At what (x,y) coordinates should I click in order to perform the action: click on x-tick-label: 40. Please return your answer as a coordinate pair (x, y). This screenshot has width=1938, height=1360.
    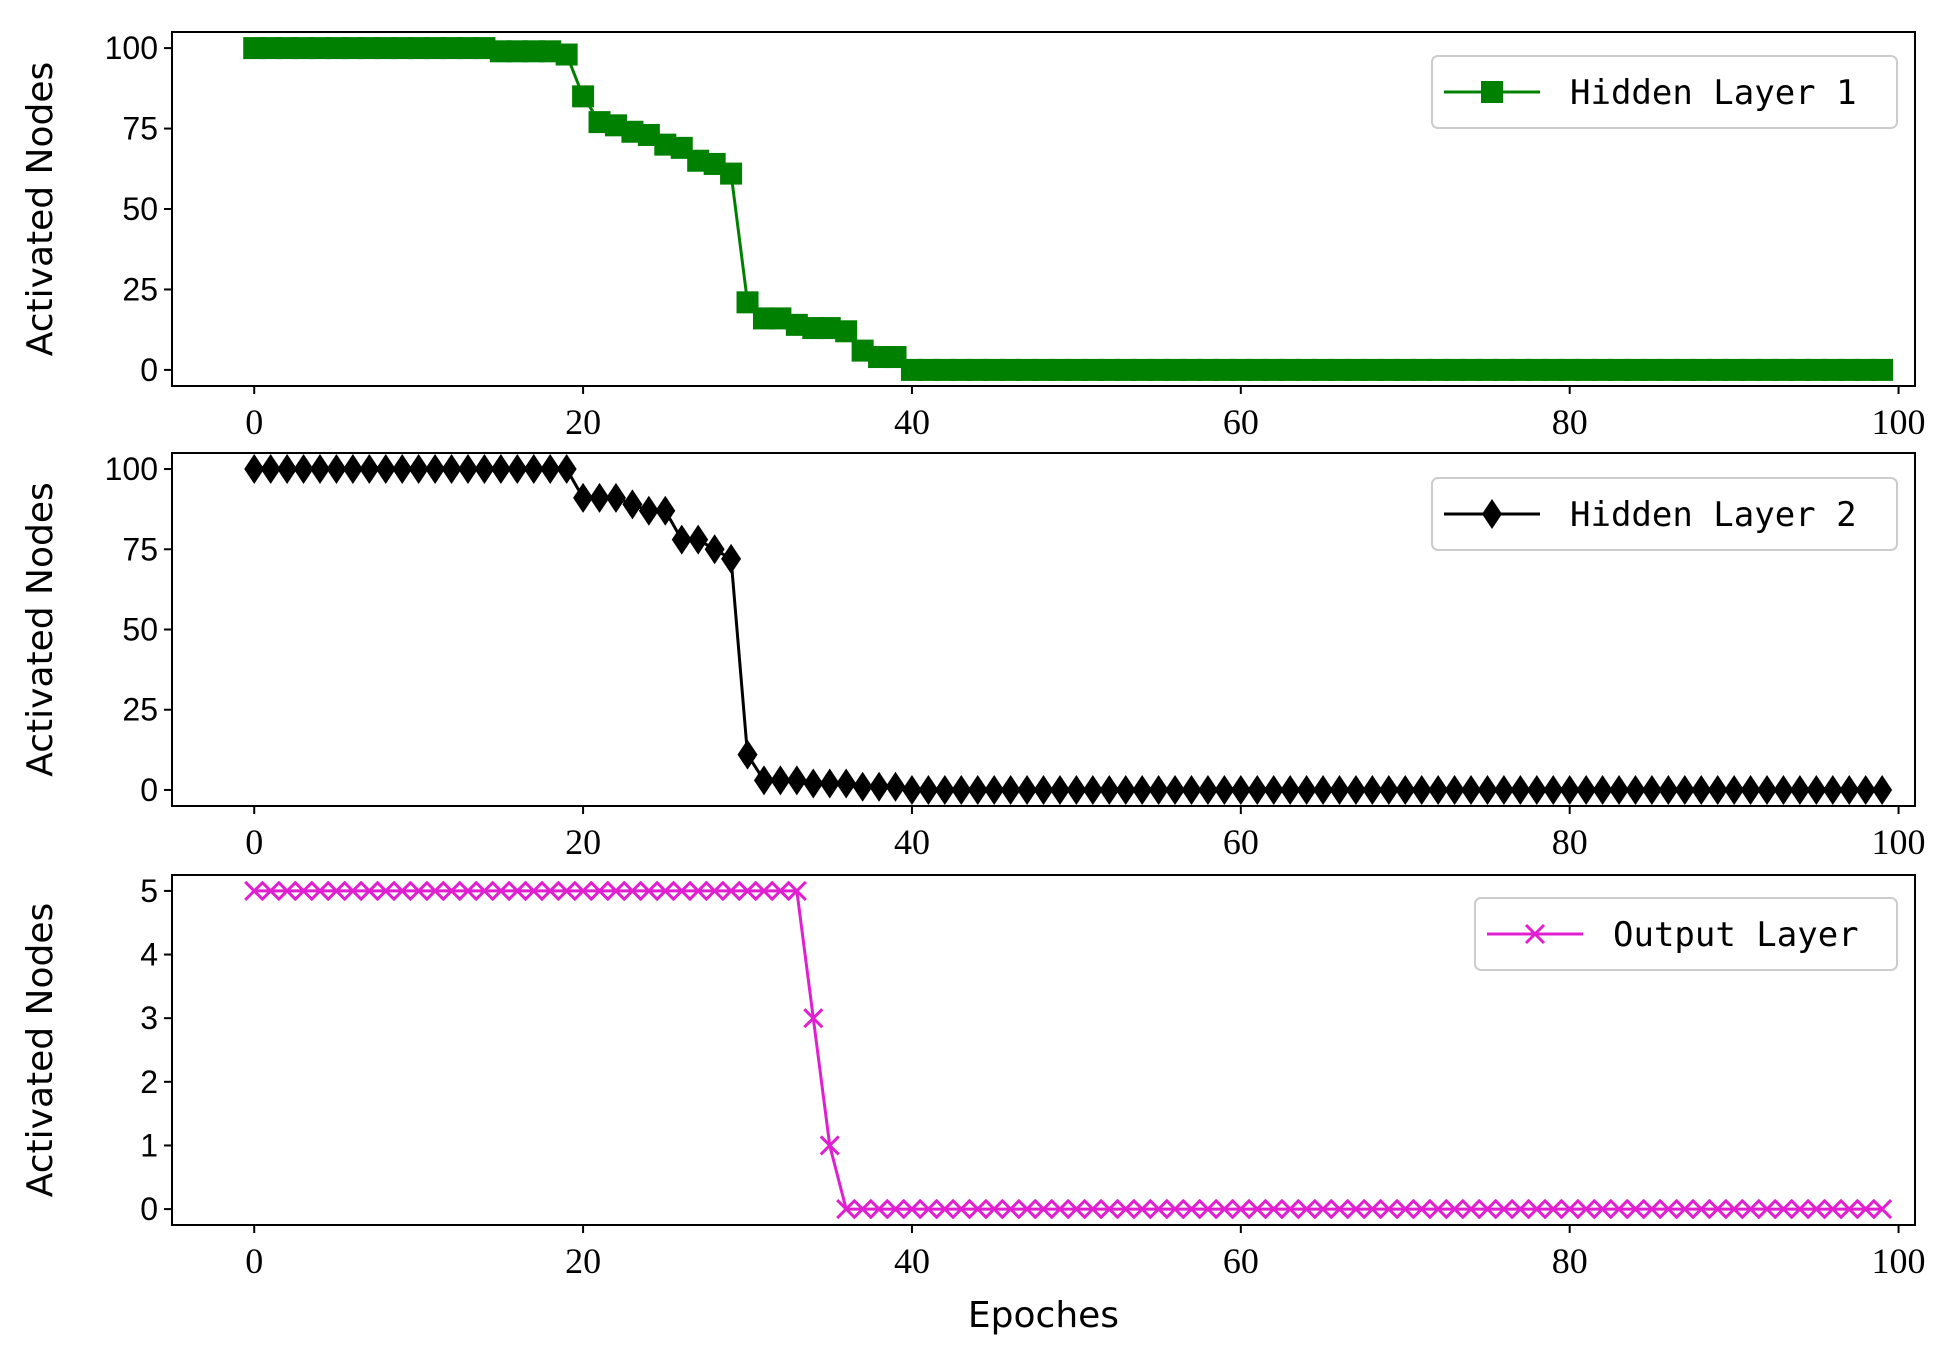
    Looking at the image, I should click on (912, 1261).